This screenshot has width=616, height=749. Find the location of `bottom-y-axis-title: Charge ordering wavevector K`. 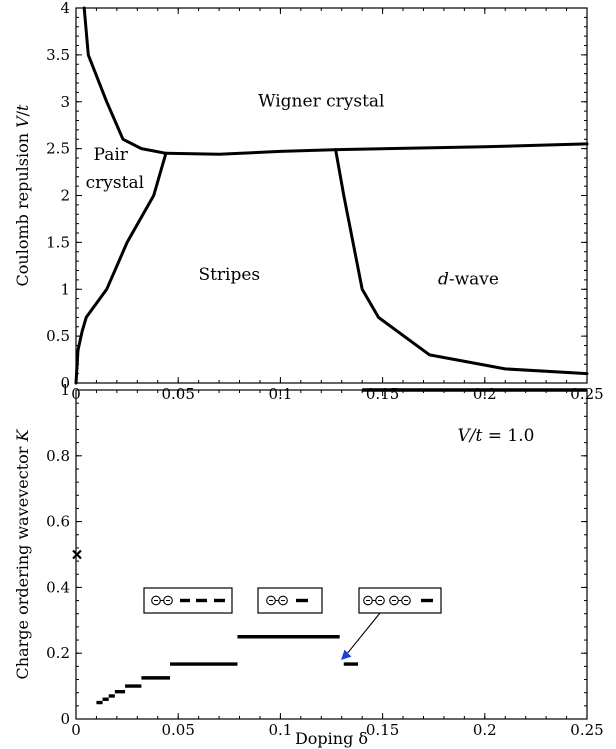

bottom-y-axis-title: Charge ordering wavevector K is located at coordinates (22, 554).